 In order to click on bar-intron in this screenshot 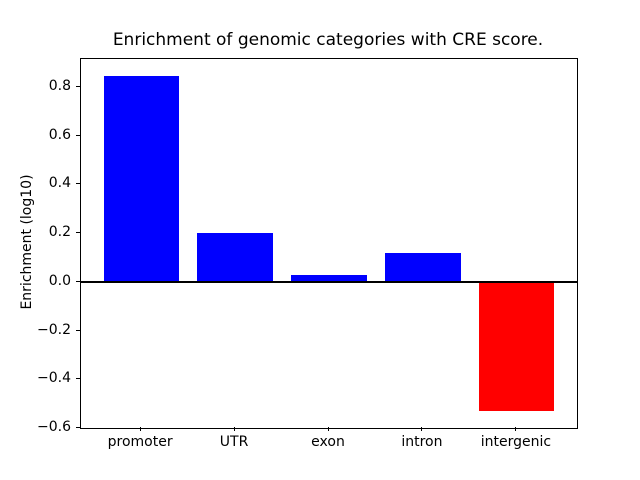, I will do `click(423, 267)`.